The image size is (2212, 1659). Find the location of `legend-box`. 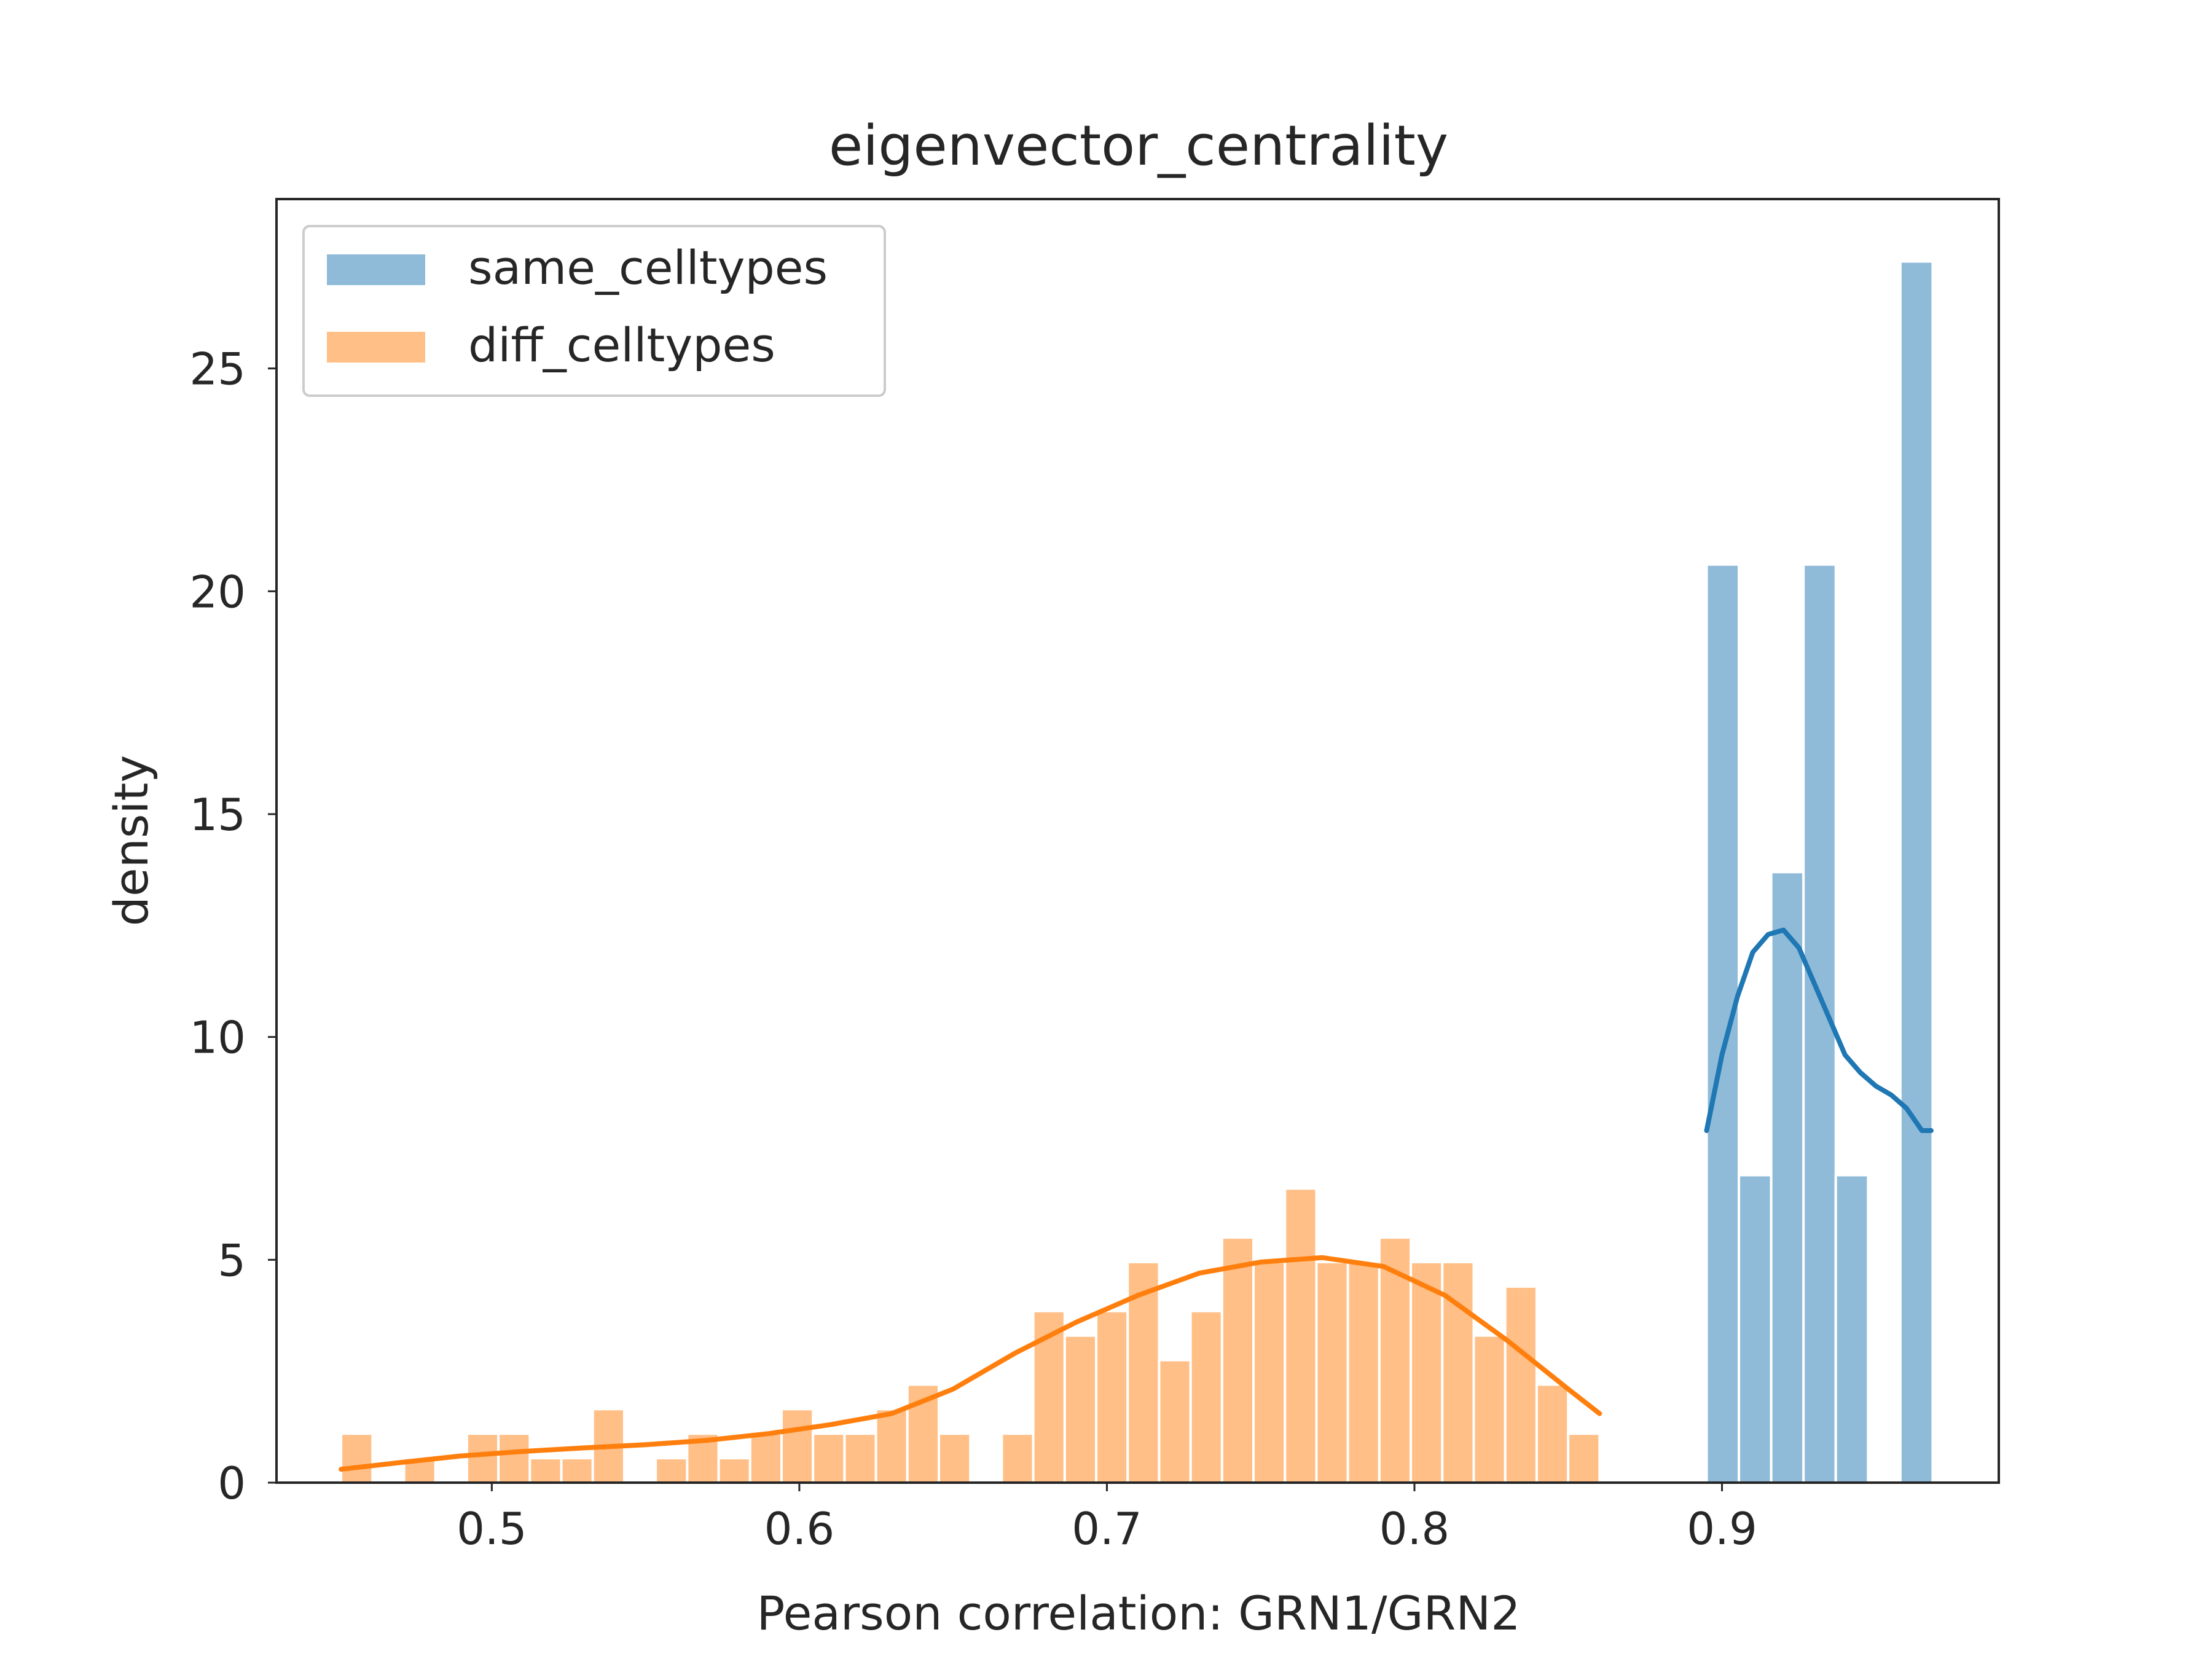

legend-box is located at coordinates (594, 311).